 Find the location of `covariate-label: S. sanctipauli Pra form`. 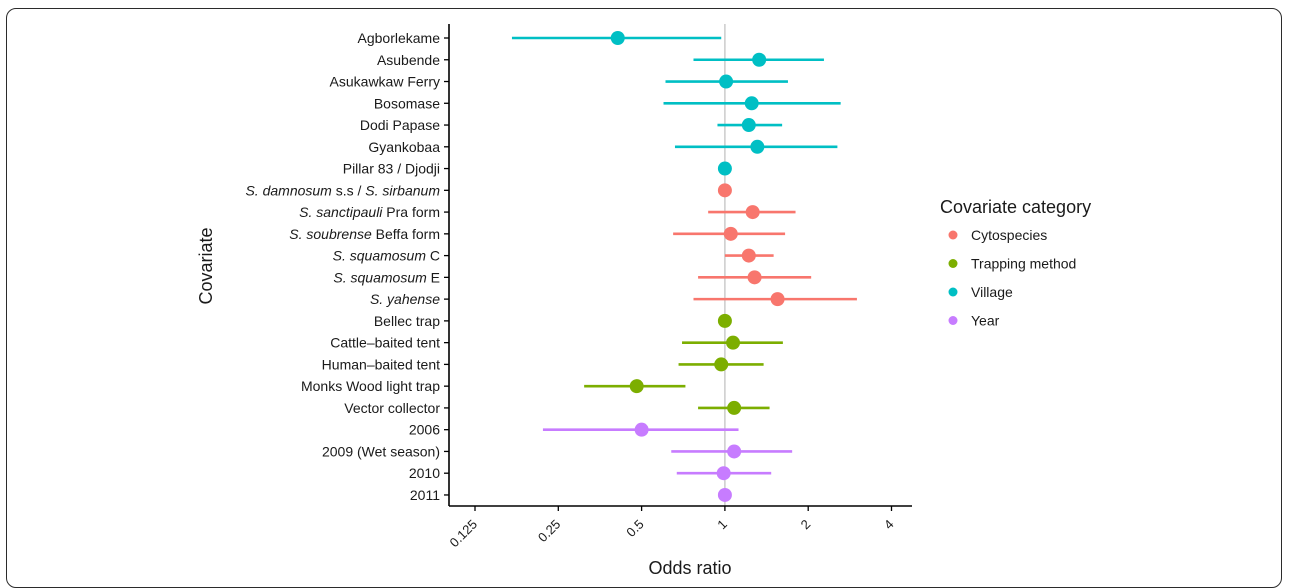

covariate-label: S. sanctipauli Pra form is located at coordinates (369, 212).